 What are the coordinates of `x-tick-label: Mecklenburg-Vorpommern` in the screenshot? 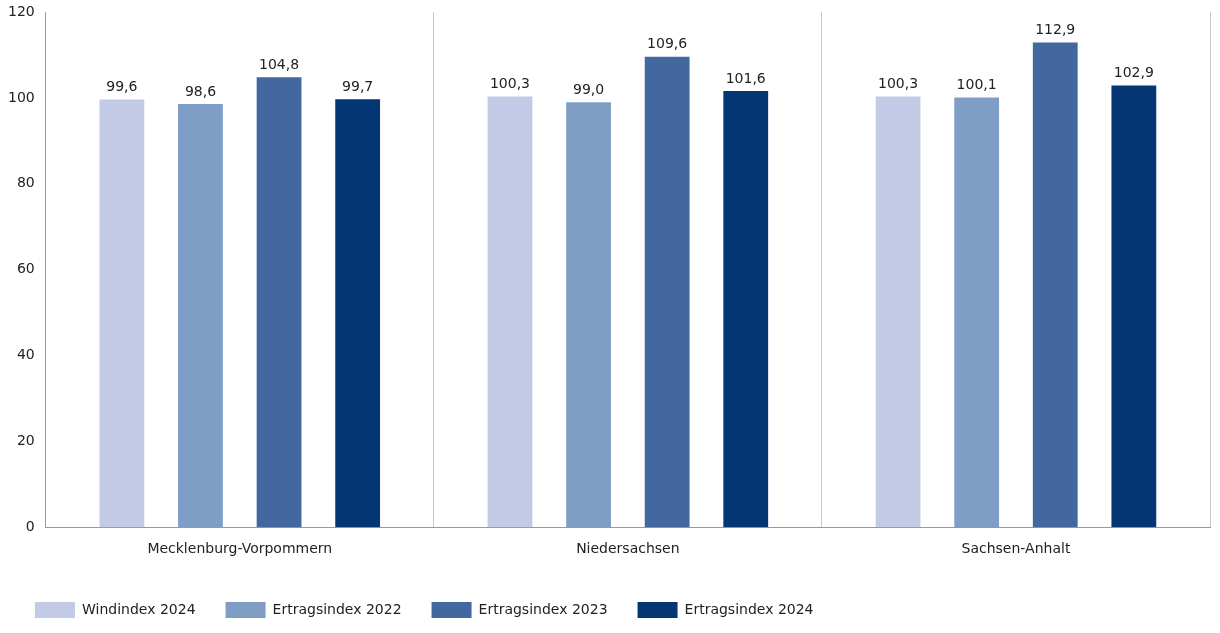 It's located at (240, 548).